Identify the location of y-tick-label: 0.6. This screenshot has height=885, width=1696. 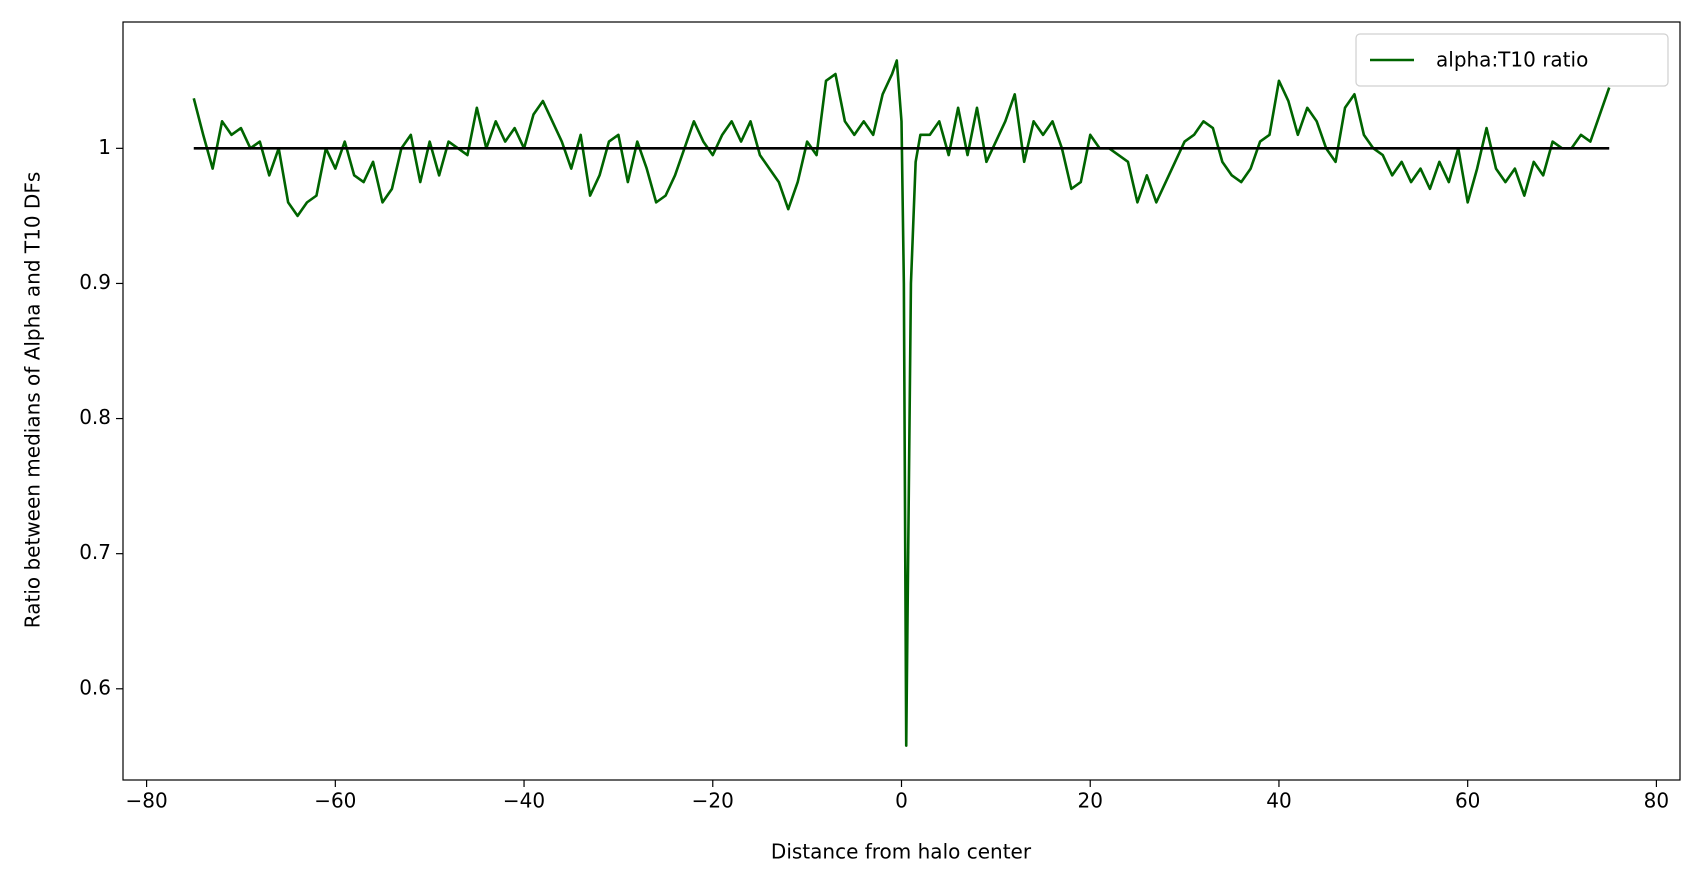
(95, 687).